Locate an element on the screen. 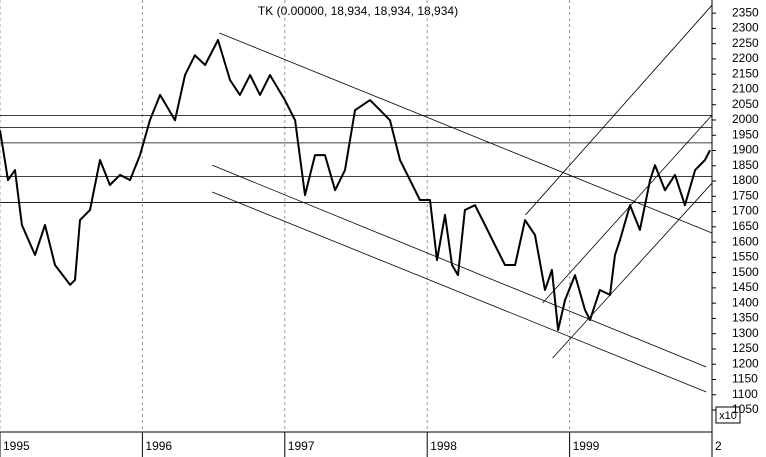 The image size is (766, 457). x-tick-label: 1996 is located at coordinates (158, 446).